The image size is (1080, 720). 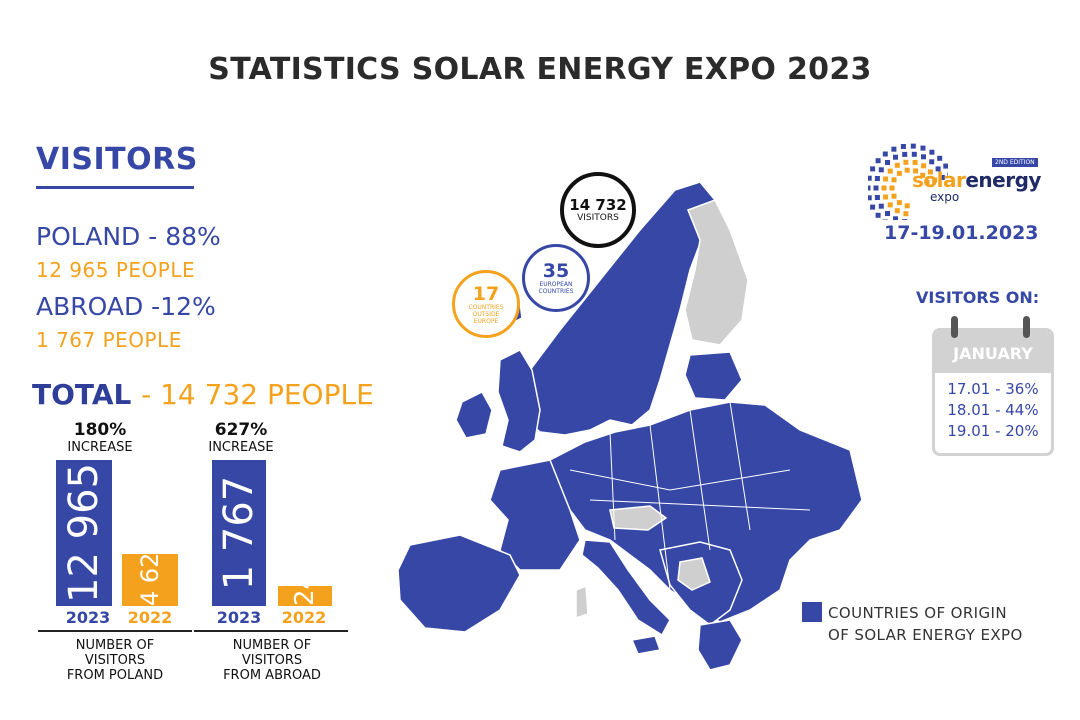 What do you see at coordinates (84, 533) in the screenshot?
I see `poland-bar-label-2023: 12 965` at bounding box center [84, 533].